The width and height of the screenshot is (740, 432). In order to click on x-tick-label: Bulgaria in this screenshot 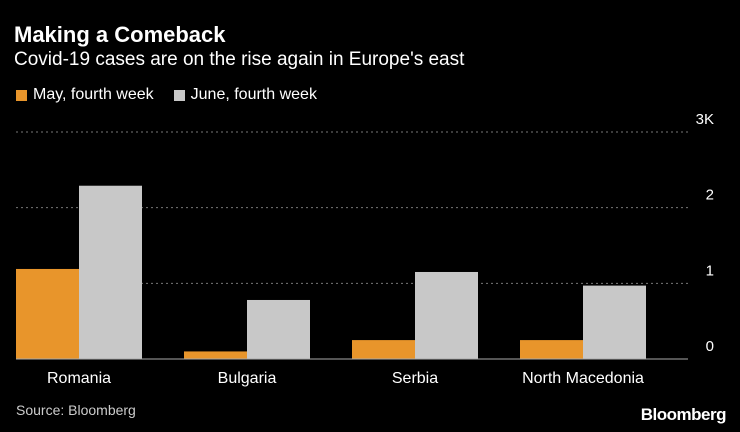, I will do `click(247, 378)`.